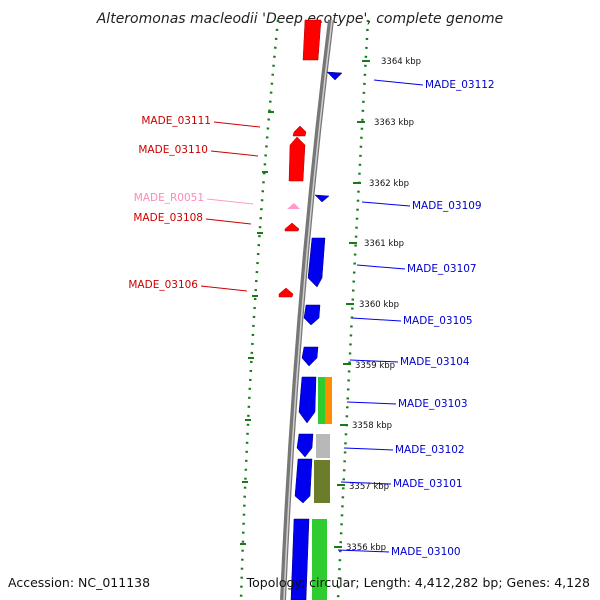 The width and height of the screenshot is (600, 600). I want to click on gene-label-right: MADE_03102, so click(430, 450).